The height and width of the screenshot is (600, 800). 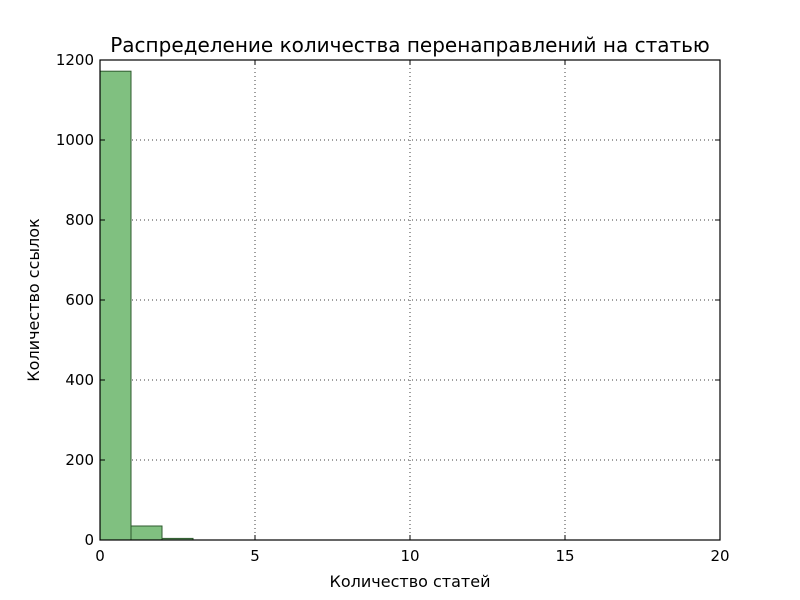 What do you see at coordinates (410, 581) in the screenshot?
I see `x-axis-label: Количество статей` at bounding box center [410, 581].